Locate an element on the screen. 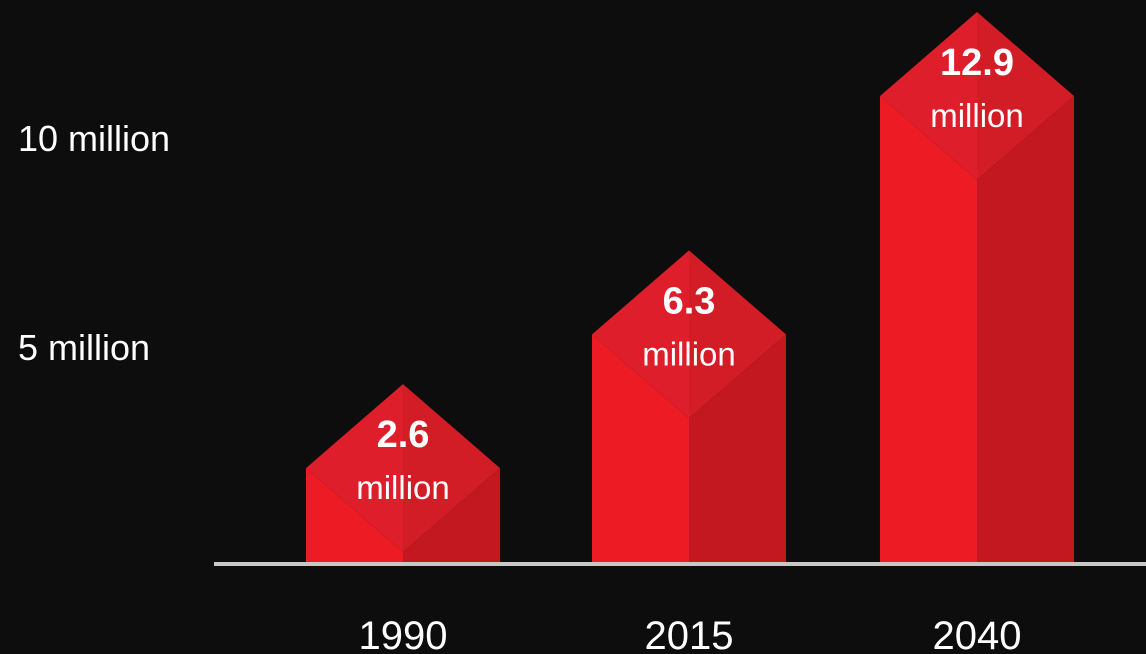 The image size is (1146, 654). y-tick-label: 10 million is located at coordinates (94, 138).